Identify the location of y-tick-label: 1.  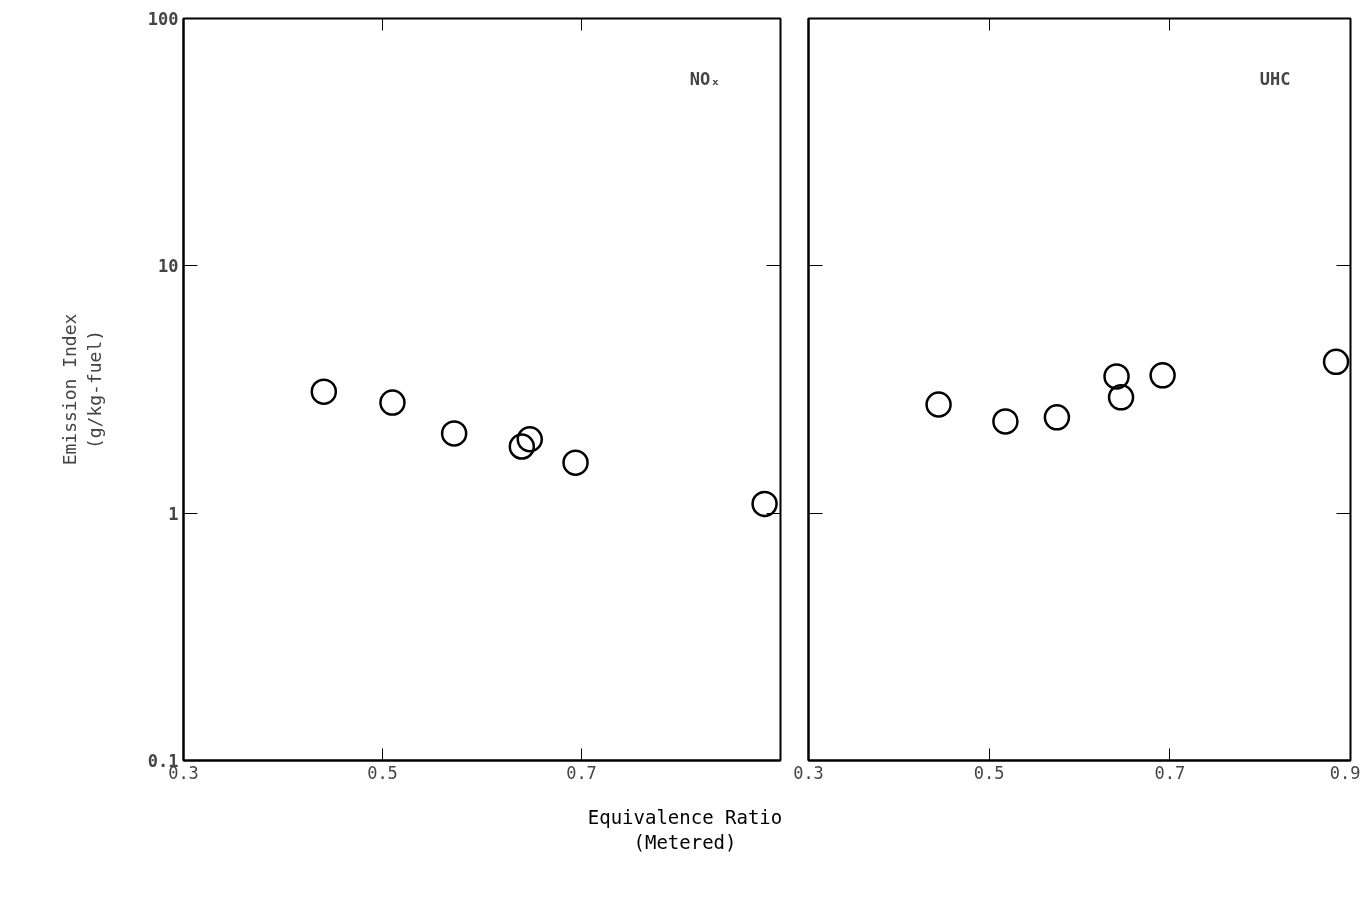
(173, 513).